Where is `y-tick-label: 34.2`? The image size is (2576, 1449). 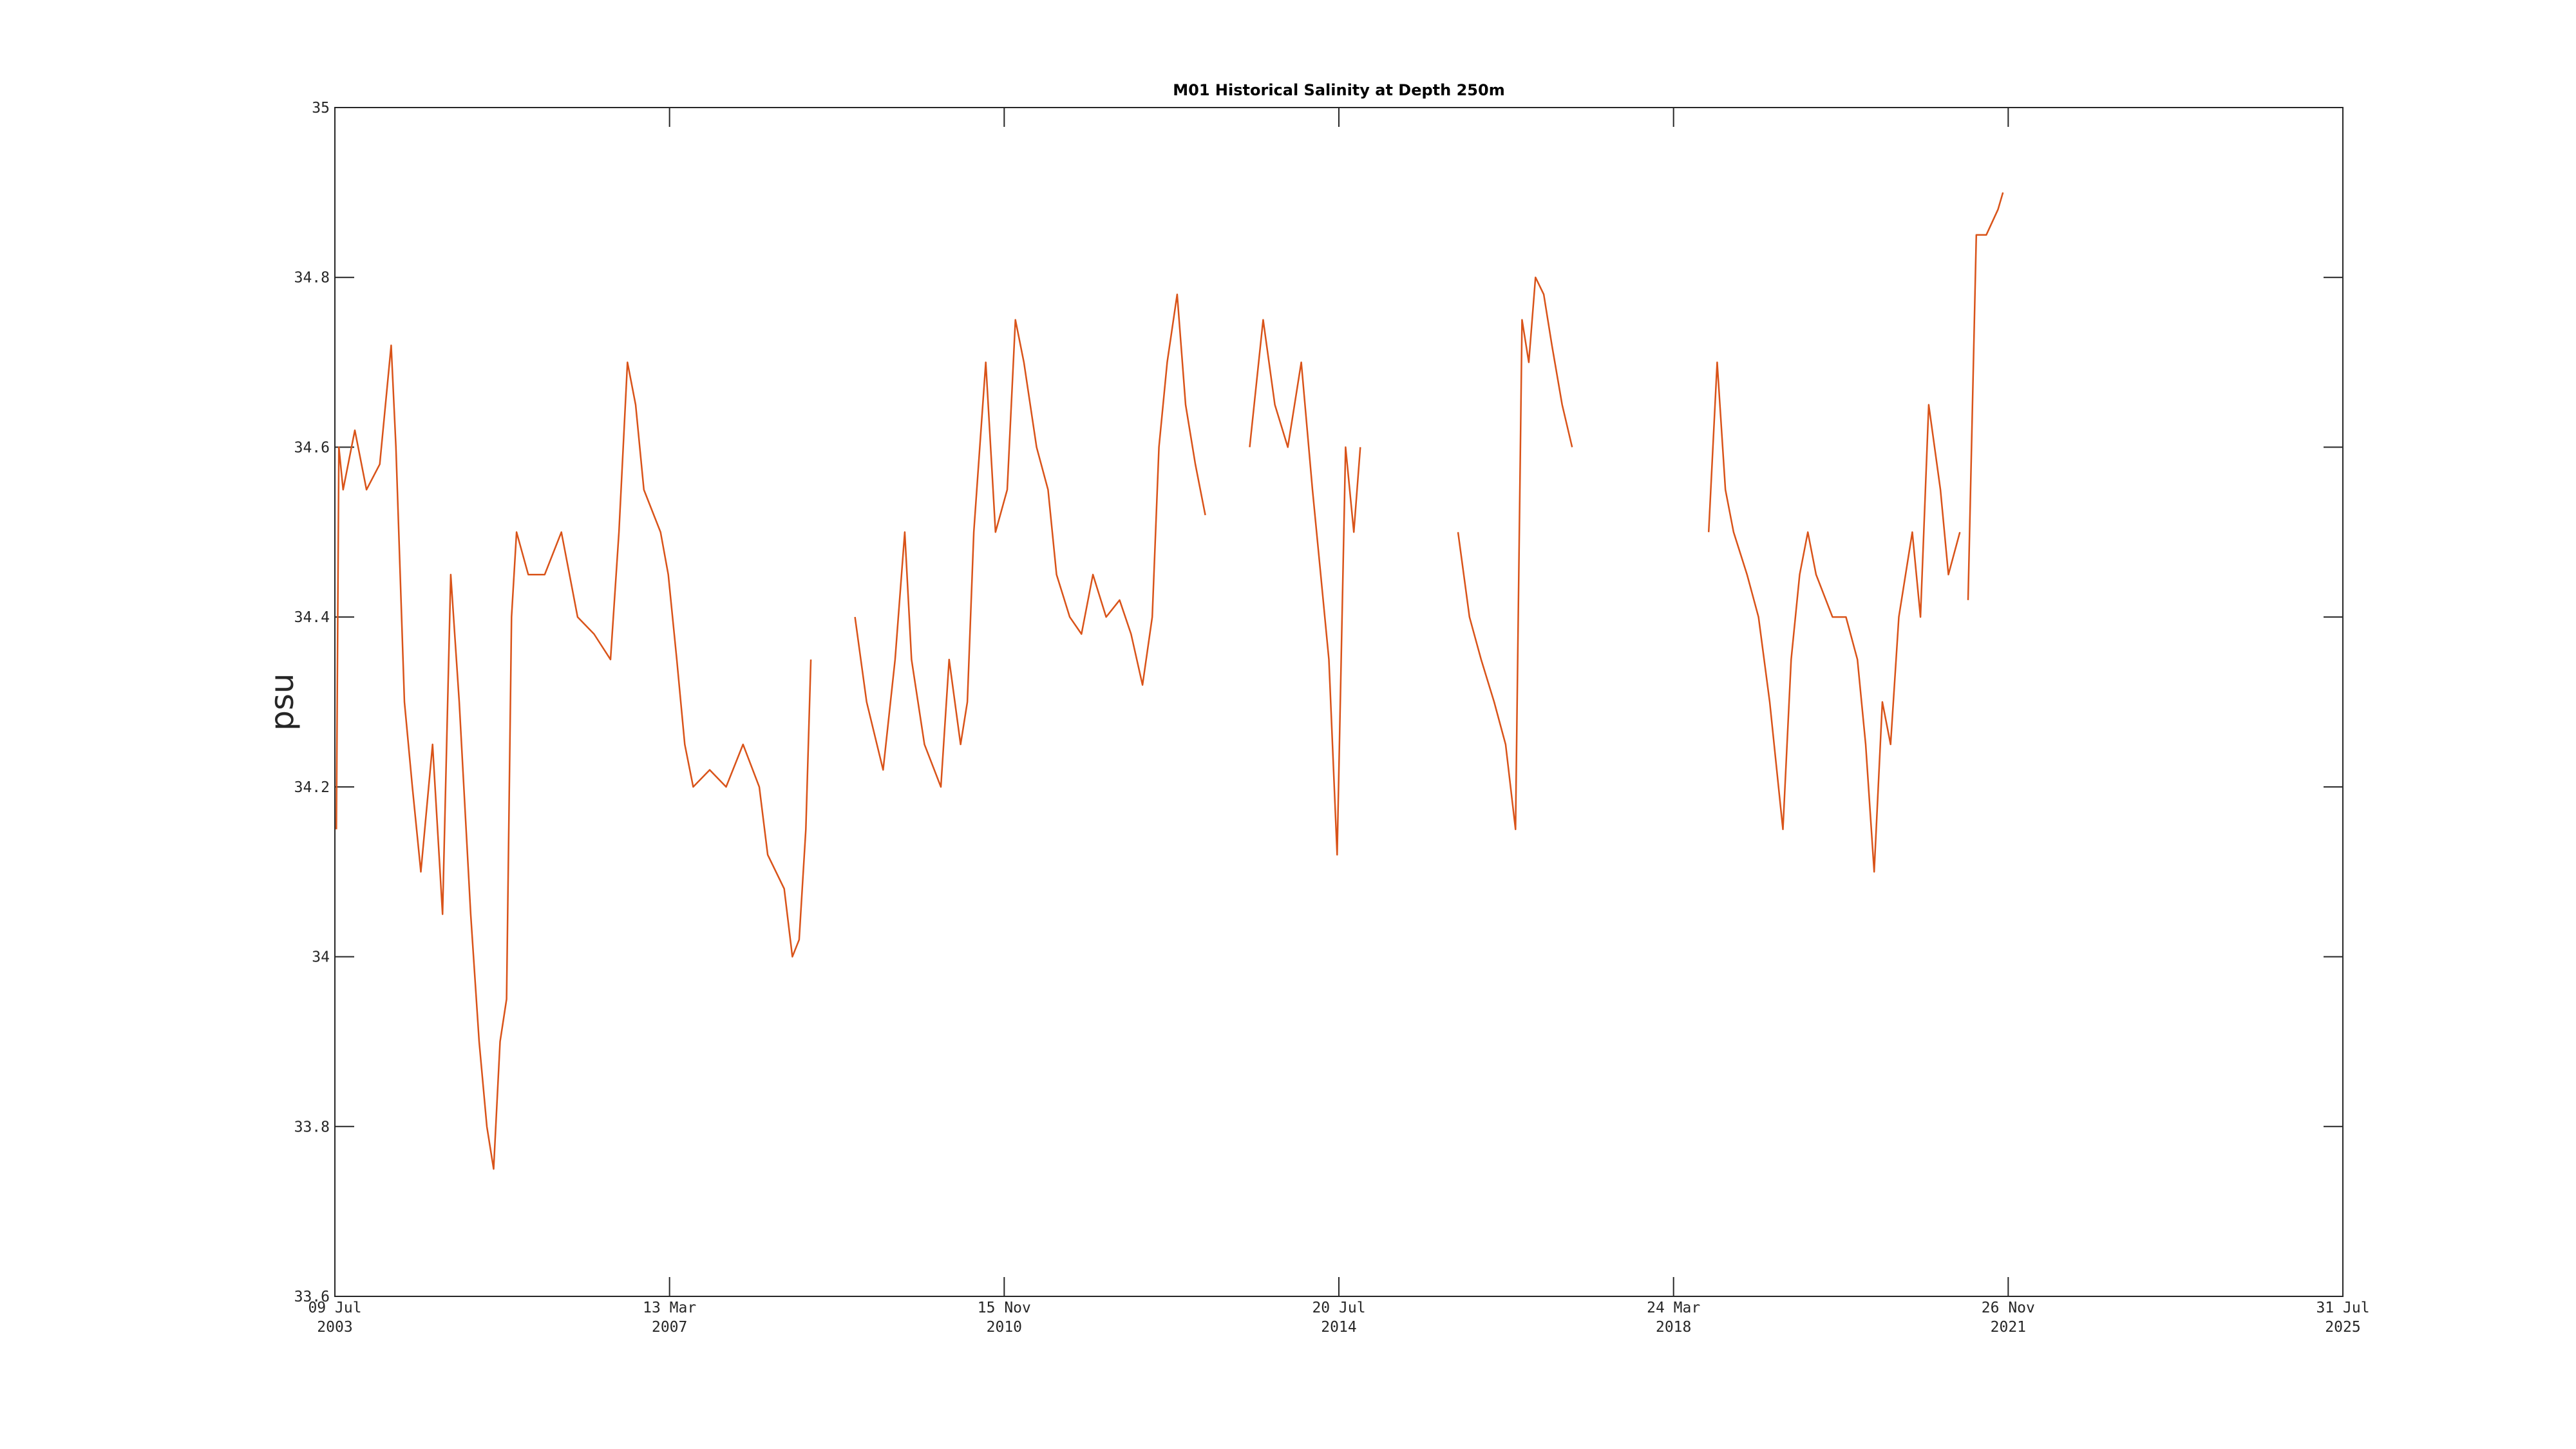 y-tick-label: 34.2 is located at coordinates (312, 787).